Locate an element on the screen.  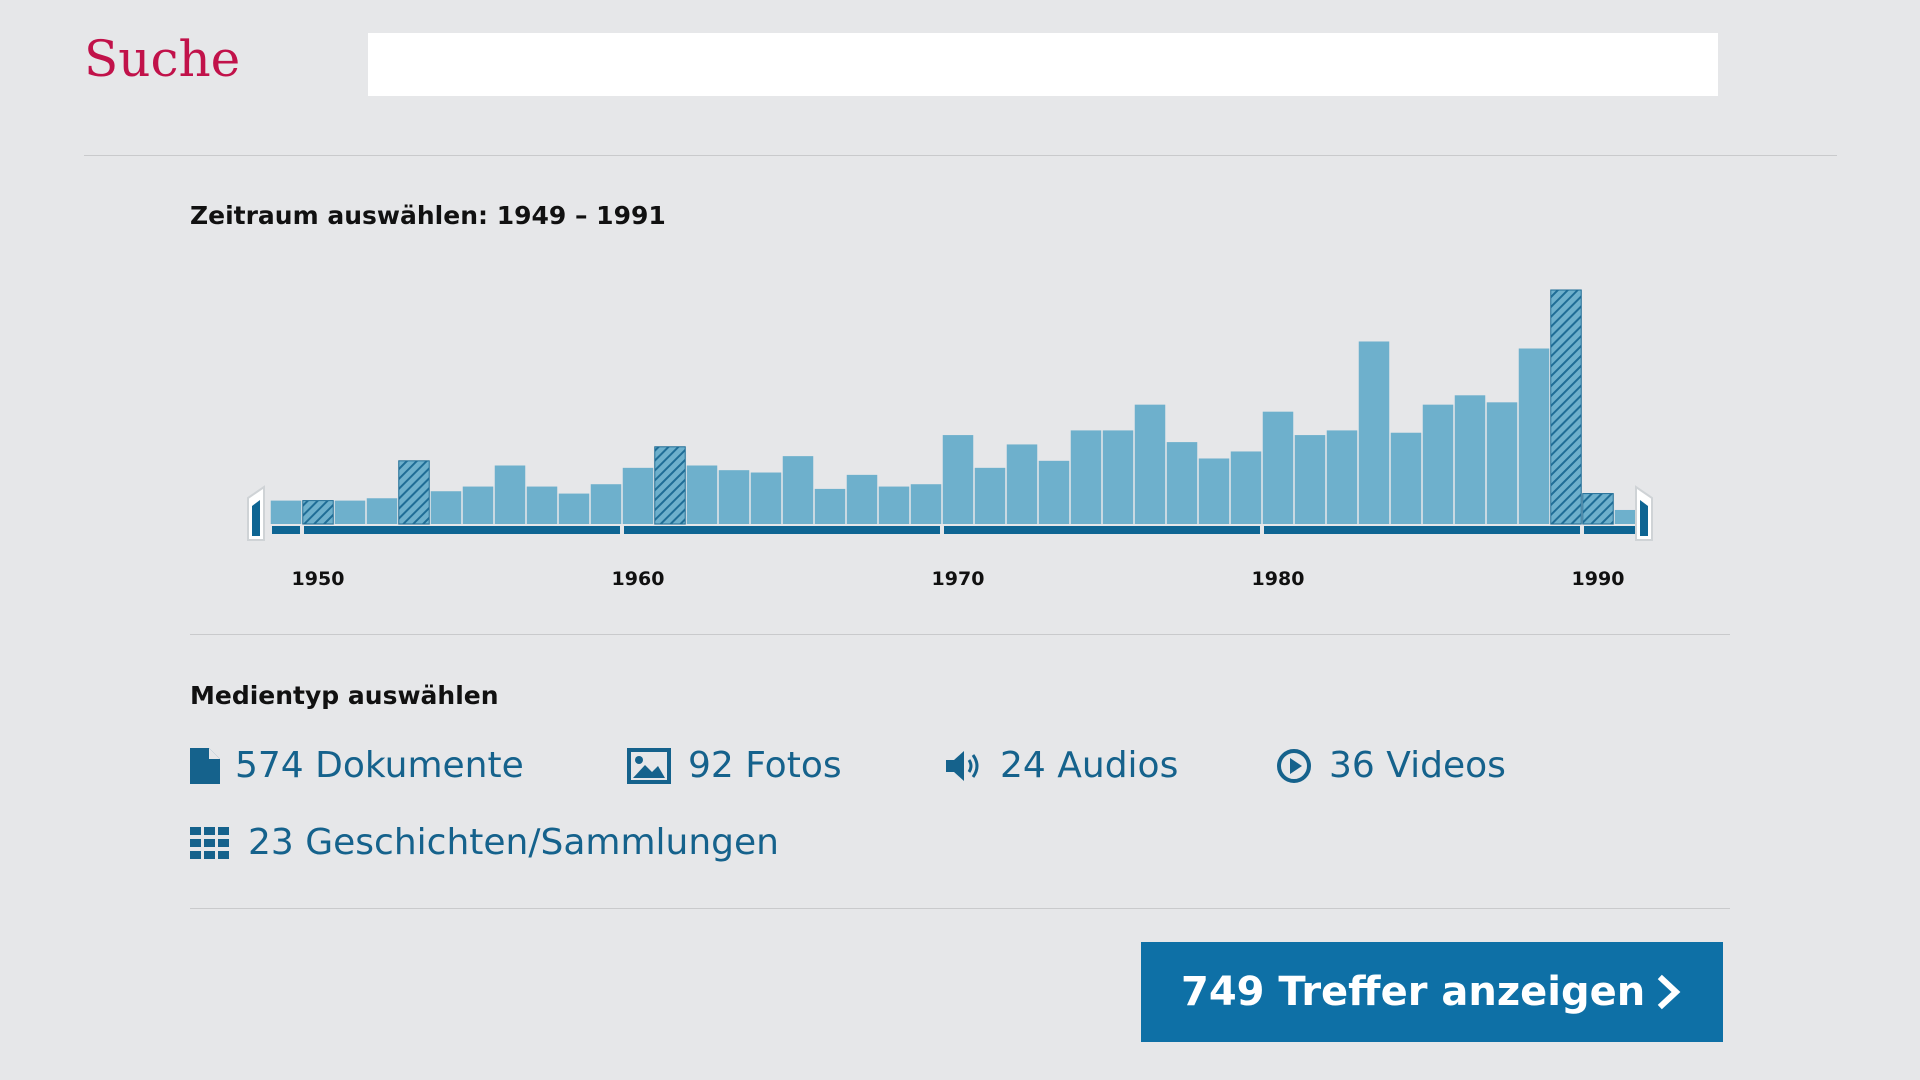
media-item-photos: 92 Fotos is located at coordinates (785, 765).